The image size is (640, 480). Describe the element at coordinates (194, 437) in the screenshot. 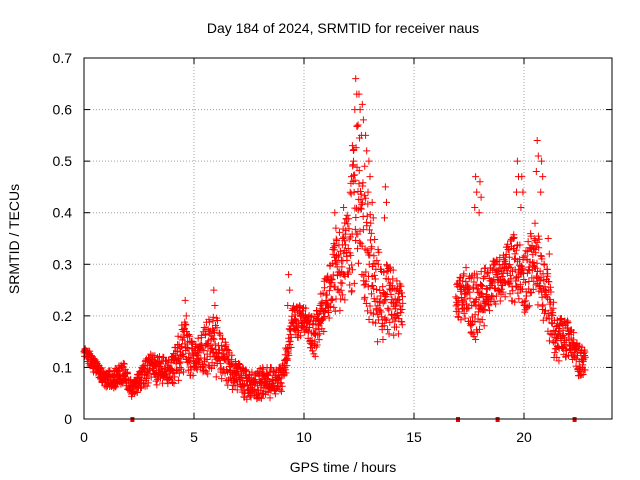

I see `x-tick-label: 5` at that location.